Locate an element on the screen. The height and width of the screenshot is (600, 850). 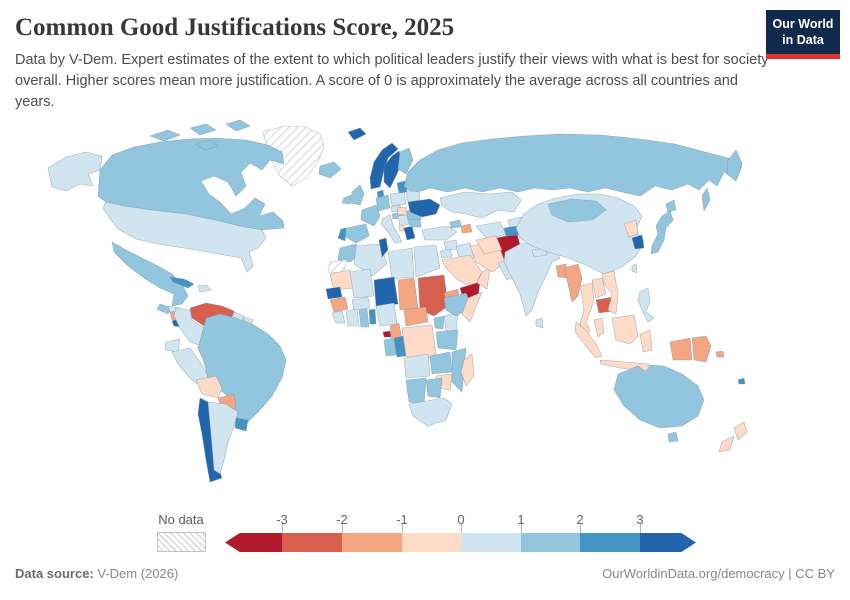
country-svalbard is located at coordinates (357, 134).